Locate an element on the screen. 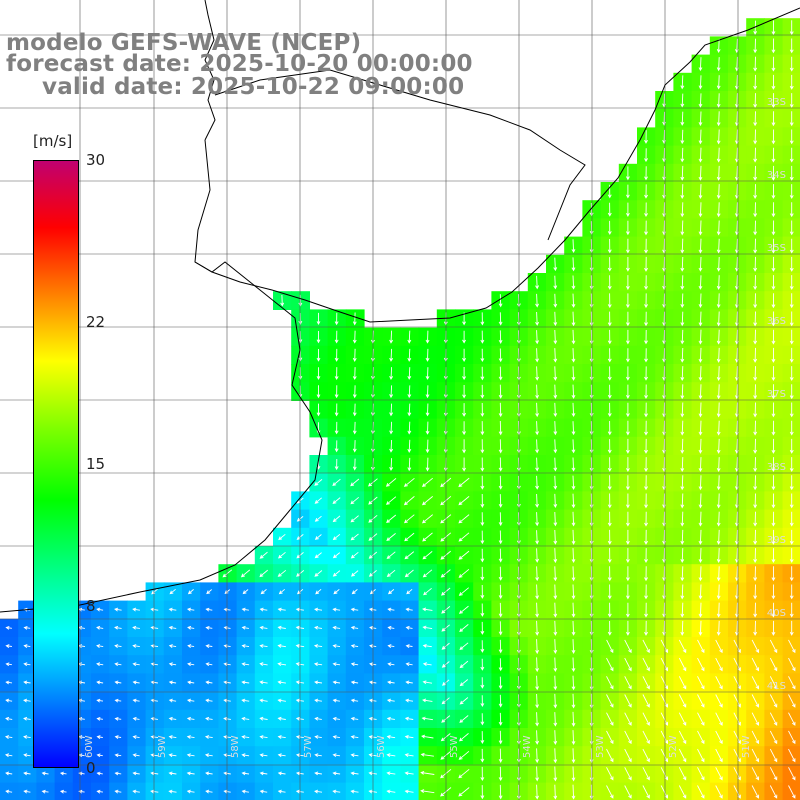  longitude-label: 52W is located at coordinates (673, 746).